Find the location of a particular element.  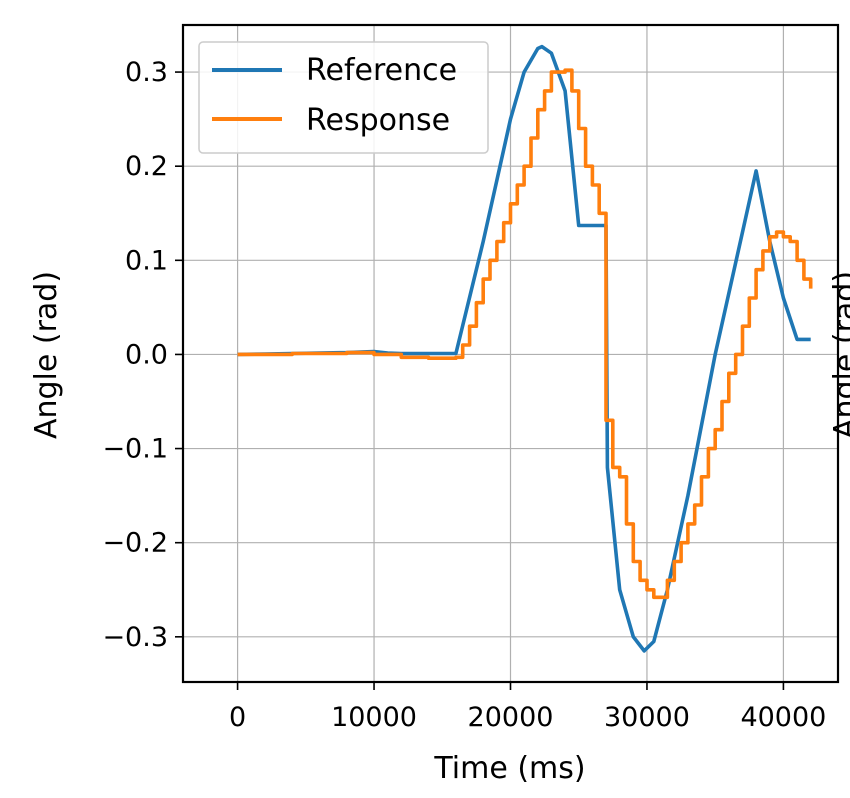

y-axis-label: Angle (rad) is located at coordinates (46, 355).